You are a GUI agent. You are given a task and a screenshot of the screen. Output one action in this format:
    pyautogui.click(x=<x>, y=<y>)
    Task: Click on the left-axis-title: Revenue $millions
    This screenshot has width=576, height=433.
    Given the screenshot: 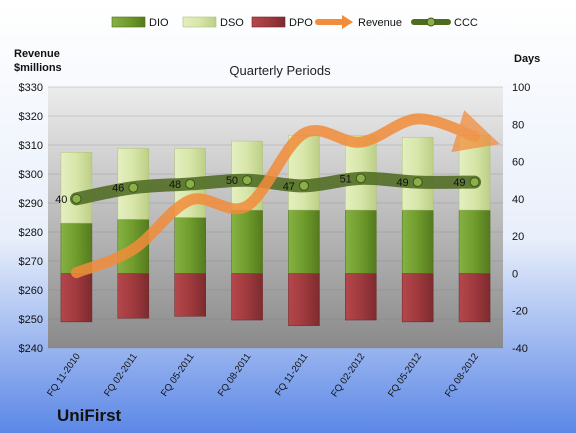 What is the action you would take?
    pyautogui.click(x=38, y=61)
    